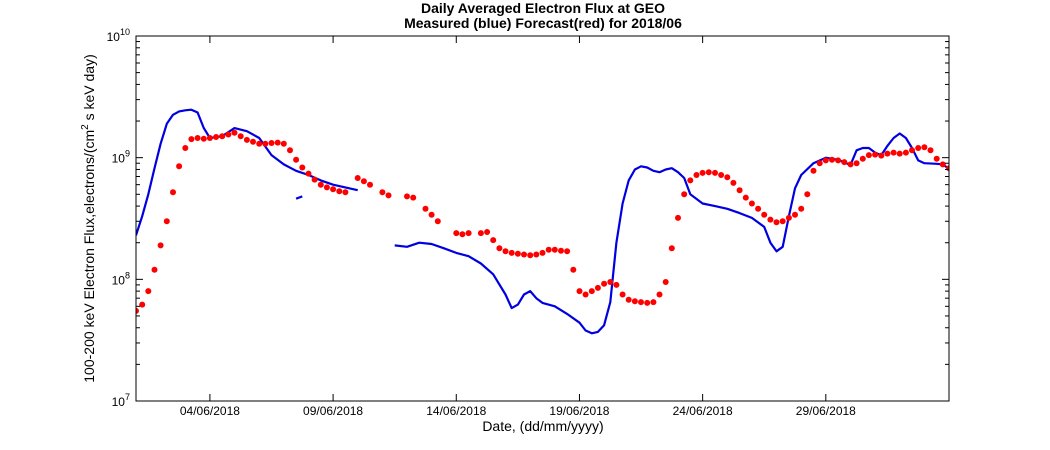 The width and height of the screenshot is (1050, 450). What do you see at coordinates (247, 172) in the screenshot?
I see `measured-series-line` at bounding box center [247, 172].